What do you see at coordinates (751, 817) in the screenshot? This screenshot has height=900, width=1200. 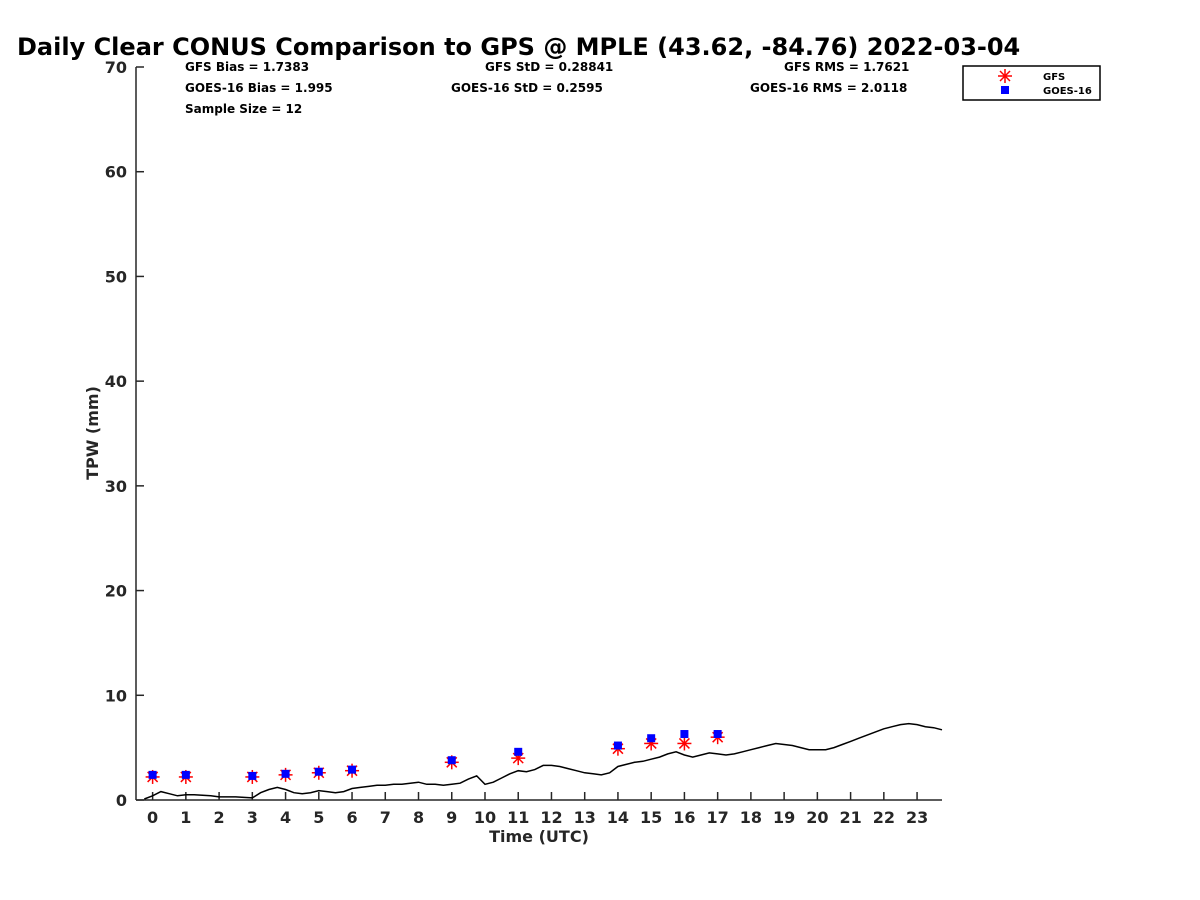 I see `x-tick-label: 18` at bounding box center [751, 817].